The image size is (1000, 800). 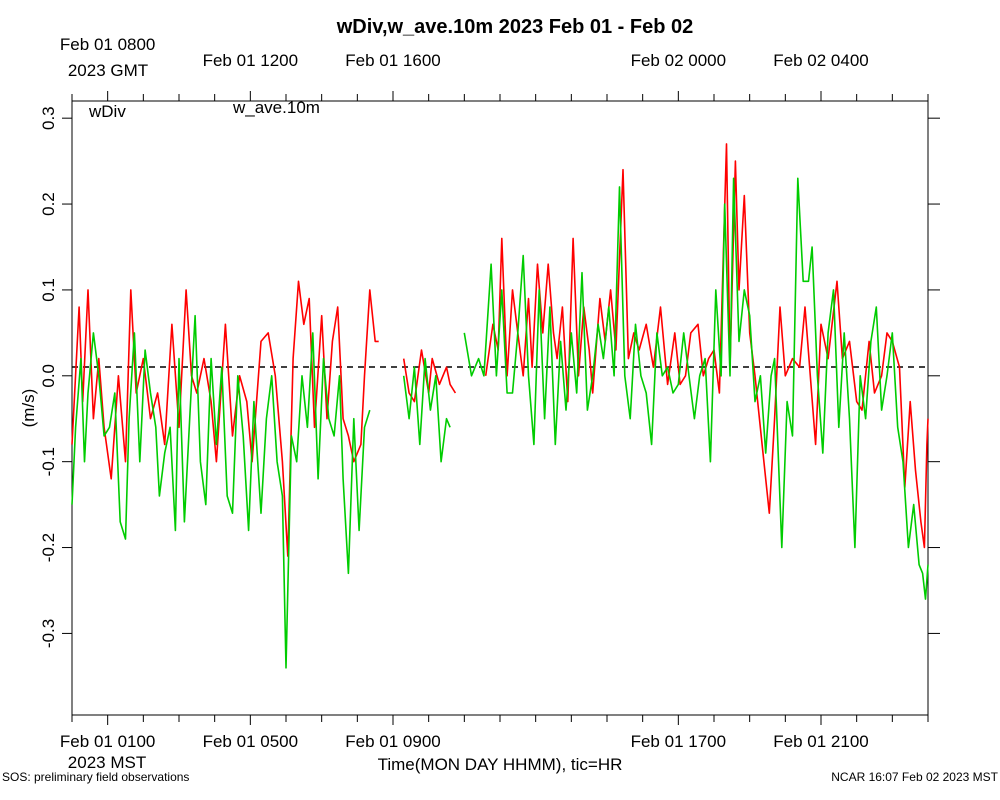 I want to click on bottom-axis-tick-label: Feb 01 2100, so click(x=820, y=741).